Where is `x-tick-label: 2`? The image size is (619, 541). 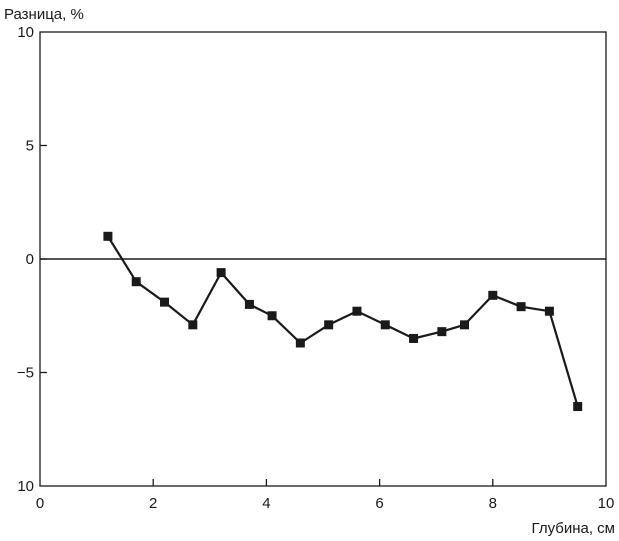 x-tick-label: 2 is located at coordinates (153, 503).